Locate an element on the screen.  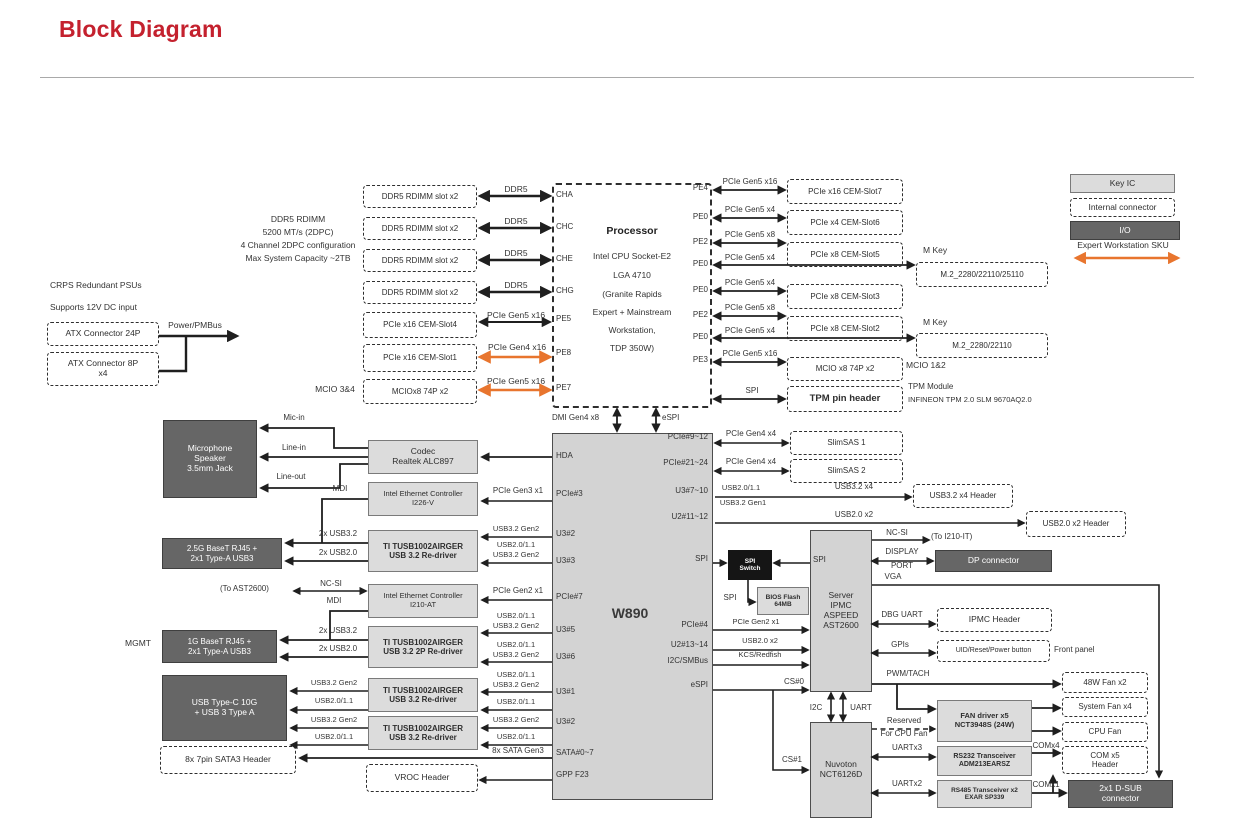
link-usb32gen1-b: USB3.2 Gen1 is located at coordinates (743, 502).